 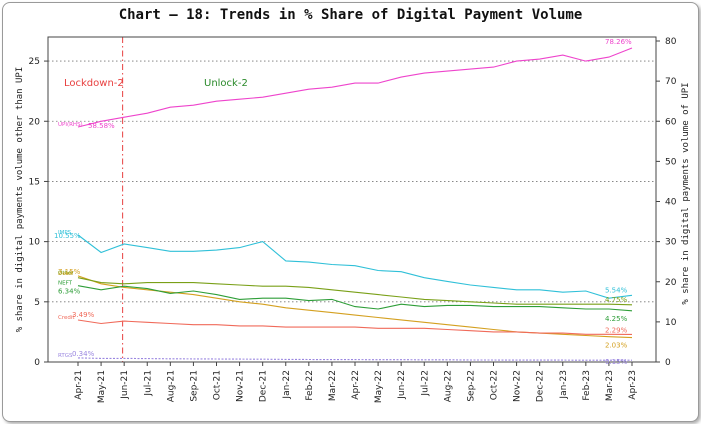 What do you see at coordinates (518, 386) in the screenshot?
I see `x-tick-label: Nov-22` at bounding box center [518, 386].